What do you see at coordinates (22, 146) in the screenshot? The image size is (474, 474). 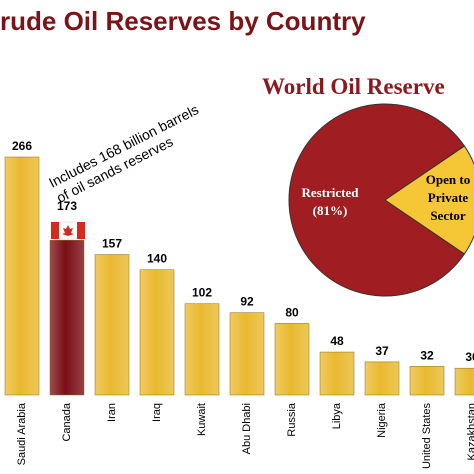 I see `value-label: 266` at bounding box center [22, 146].